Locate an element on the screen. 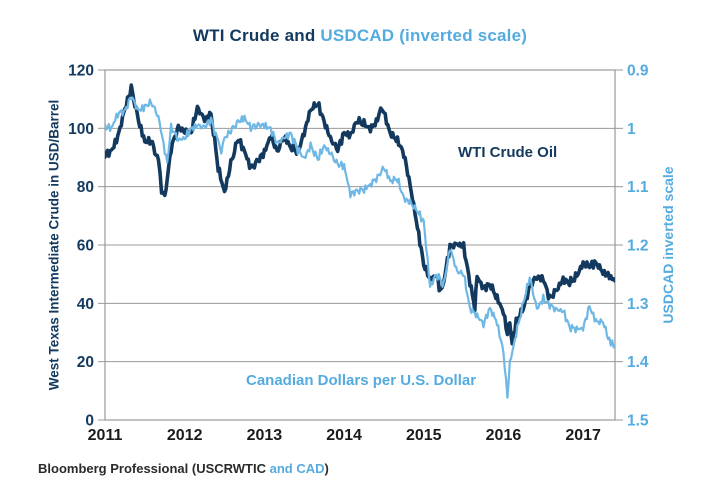  left-axis-tick-label: 100 is located at coordinates (81, 129).